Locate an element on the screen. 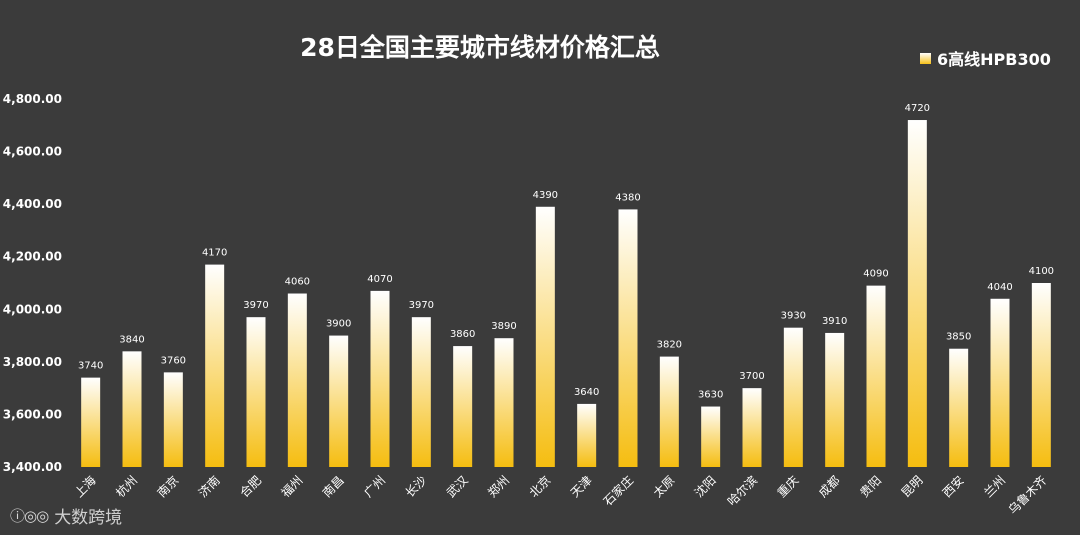 Image resolution: width=1080 pixels, height=535 pixels. data-label: 3700 is located at coordinates (751, 376).